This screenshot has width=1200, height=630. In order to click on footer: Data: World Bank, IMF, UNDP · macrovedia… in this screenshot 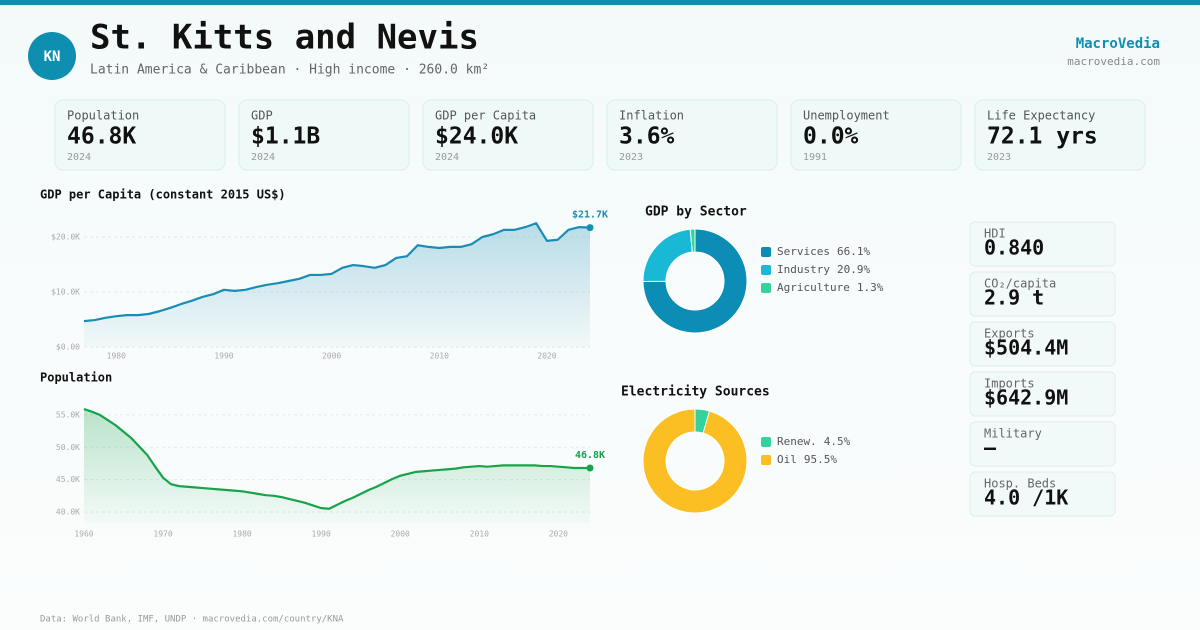, I will do `click(192, 620)`.